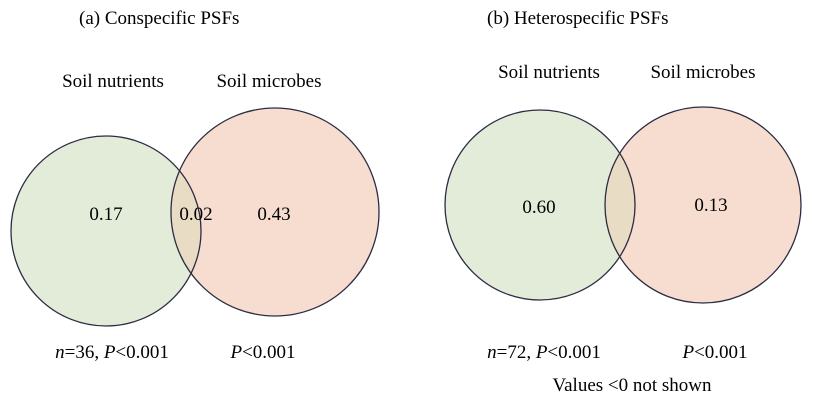  What do you see at coordinates (711, 205) in the screenshot?
I see `panel-b-microbes-value: 0.13` at bounding box center [711, 205].